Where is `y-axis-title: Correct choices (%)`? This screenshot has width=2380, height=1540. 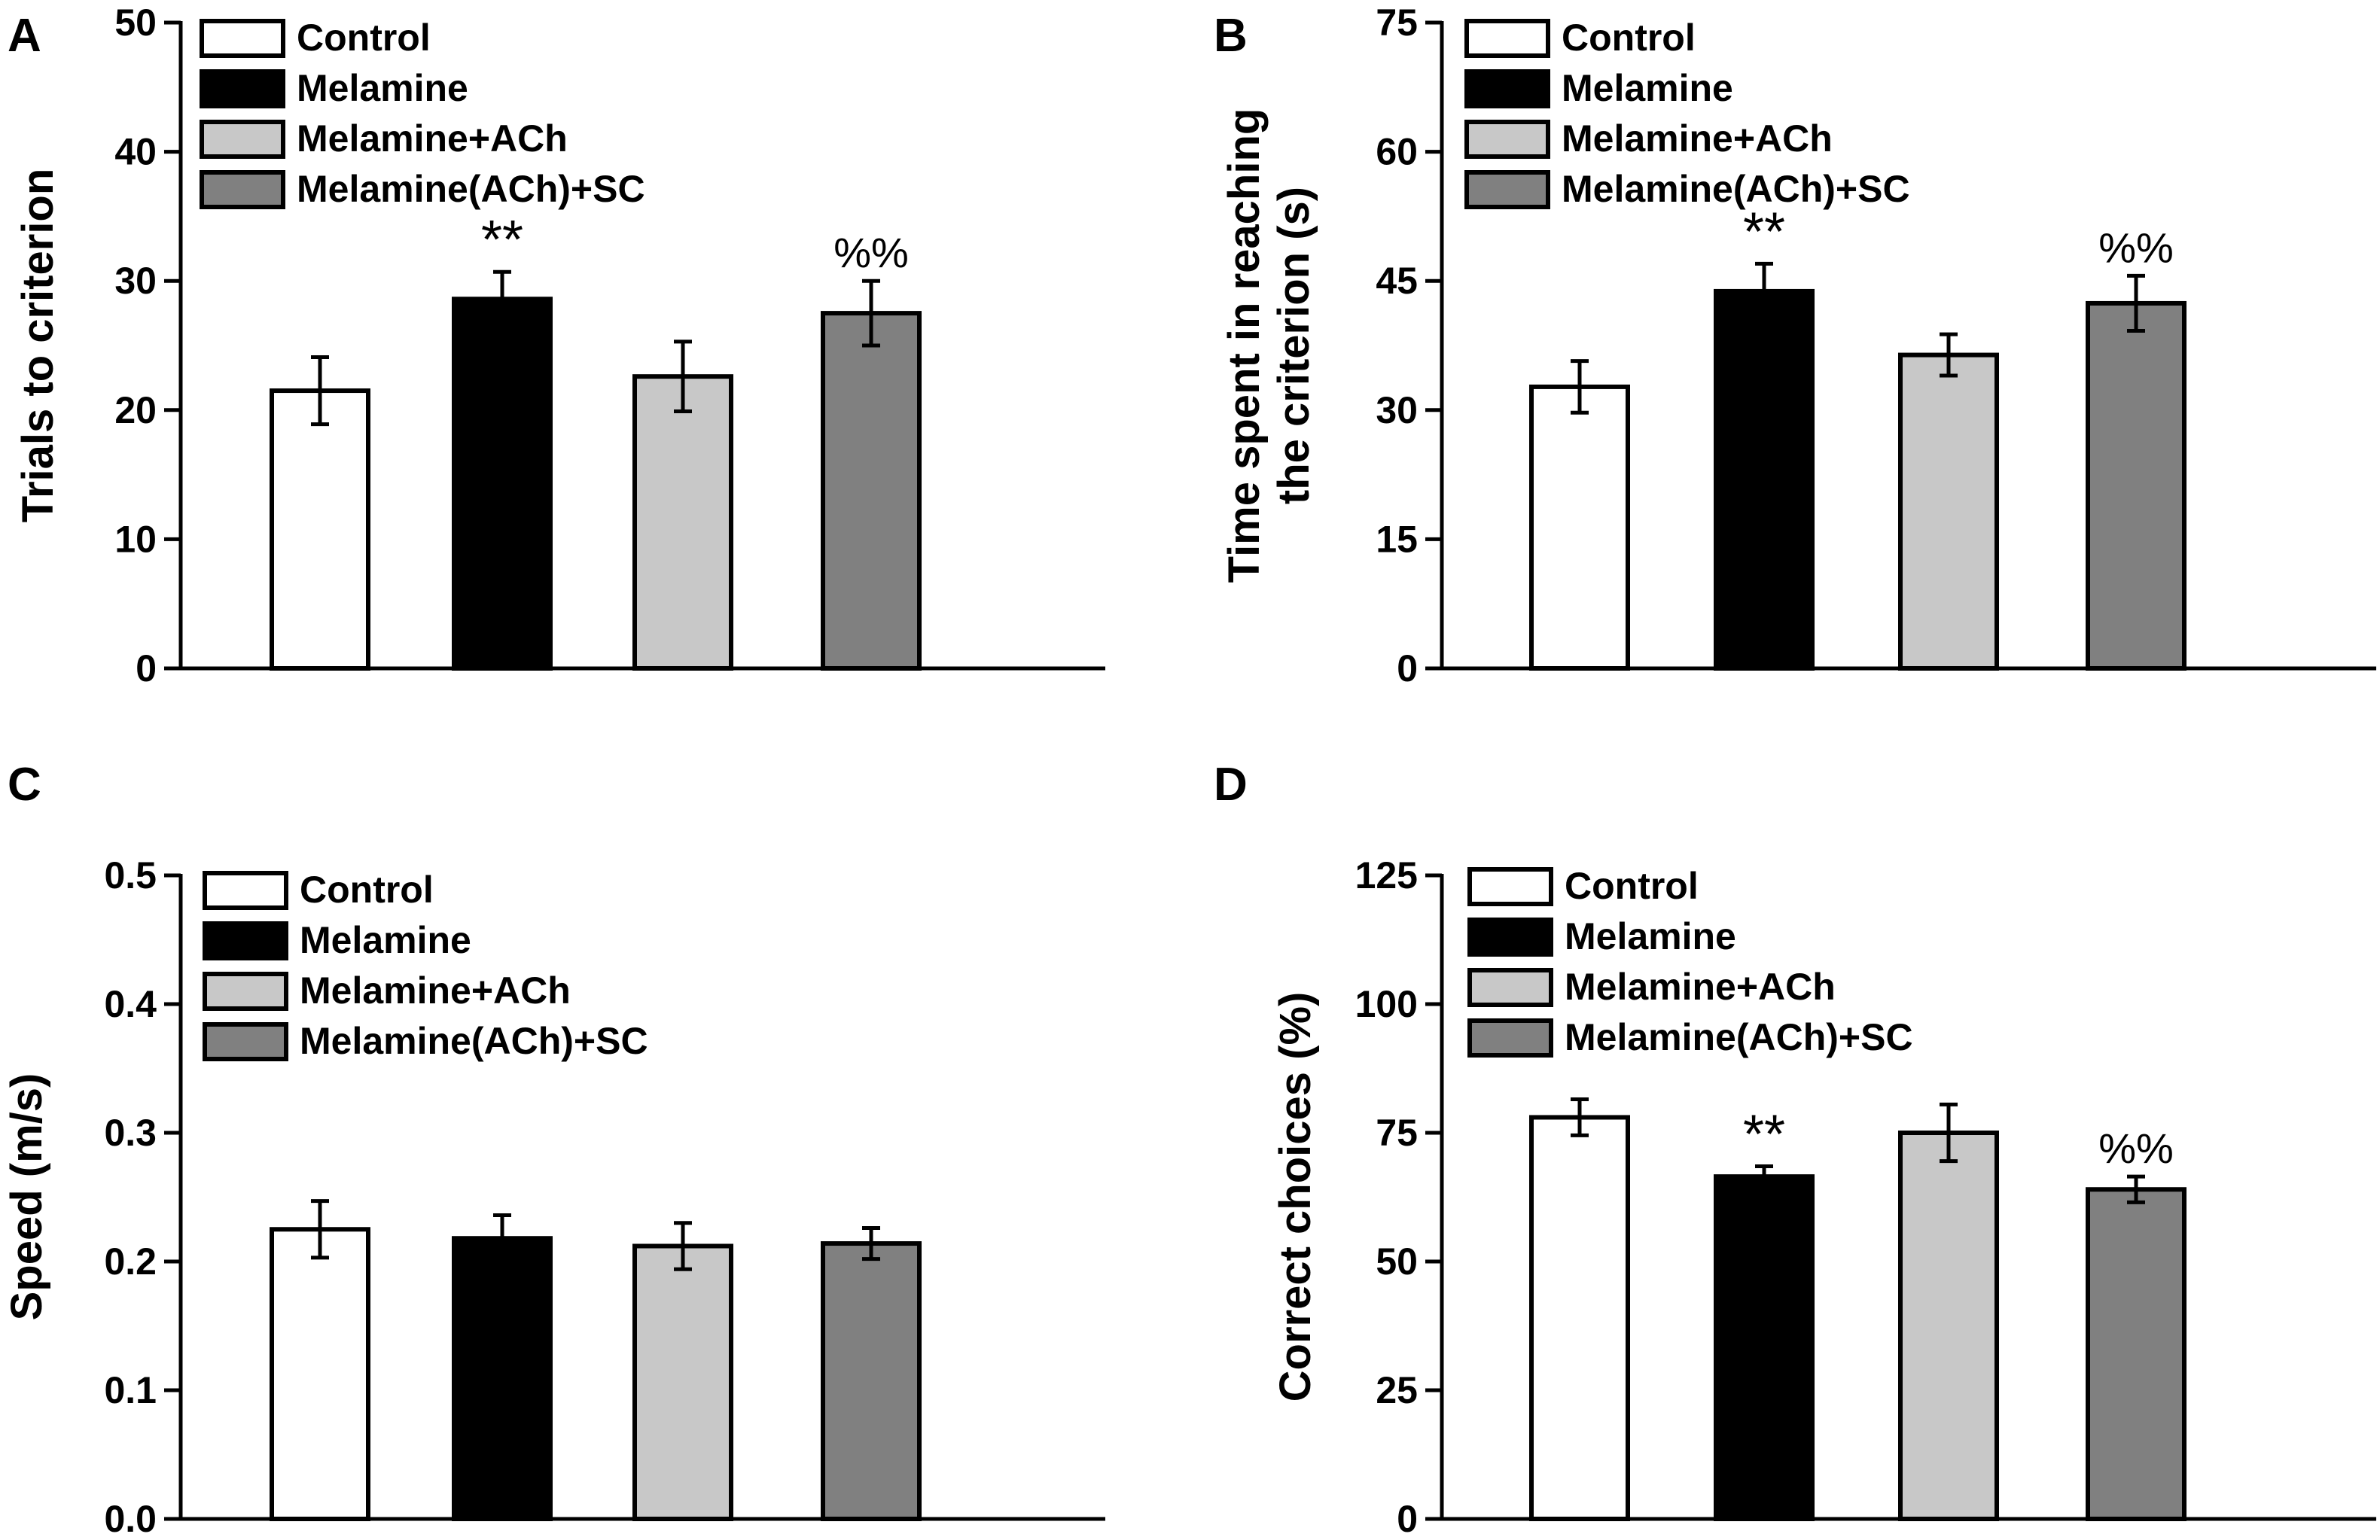 y-axis-title: Correct choices (%) is located at coordinates (1295, 1197).